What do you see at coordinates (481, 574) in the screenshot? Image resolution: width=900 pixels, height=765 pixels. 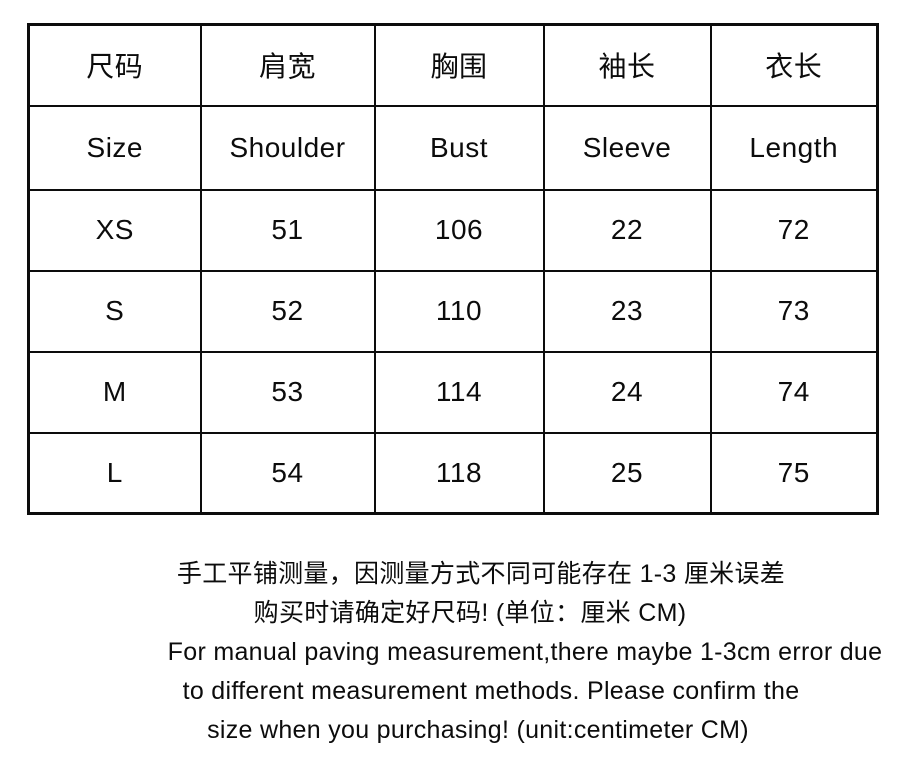 I see `note-line-cn-1: 手工平铺测量，因测量方式不同可能存在 1-3 厘米误差` at bounding box center [481, 574].